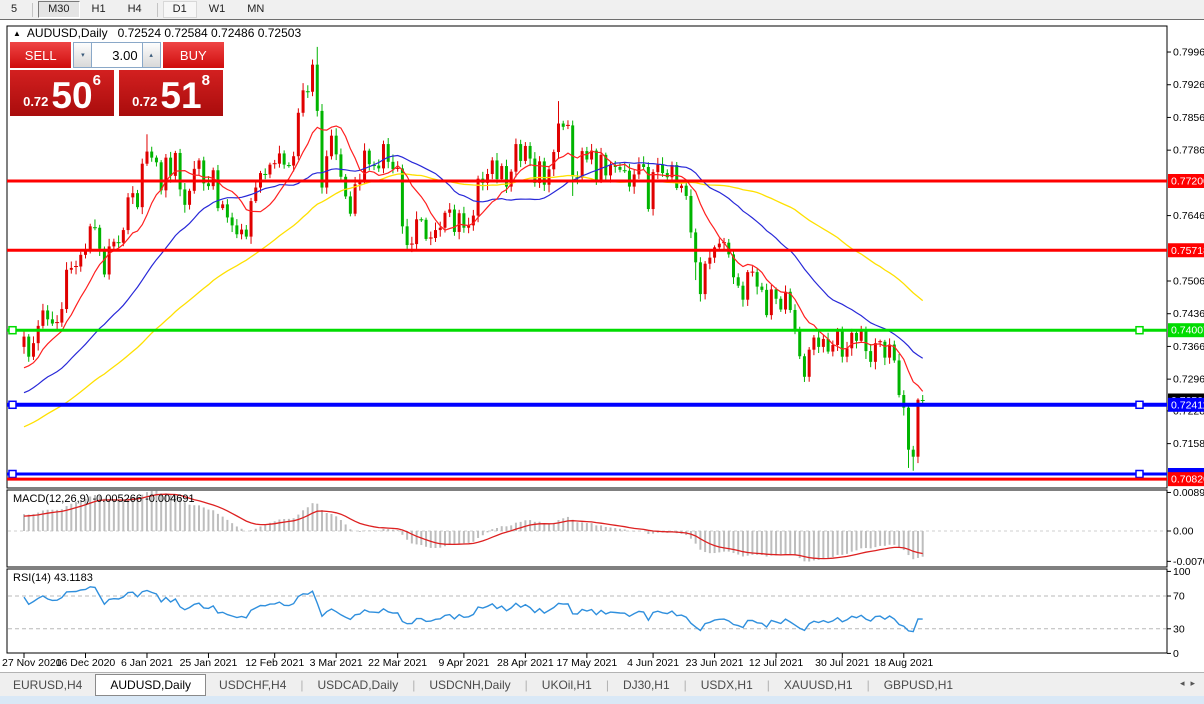 This screenshot has height=704, width=1204. I want to click on timeframe-button-h4: H4, so click(134, 9).